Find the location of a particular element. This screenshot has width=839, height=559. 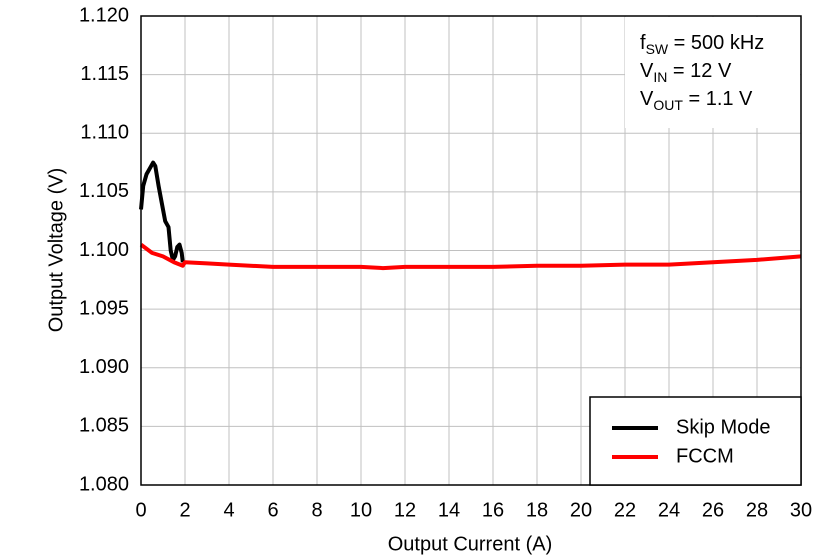

annotation-box is located at coordinates (712, 72).